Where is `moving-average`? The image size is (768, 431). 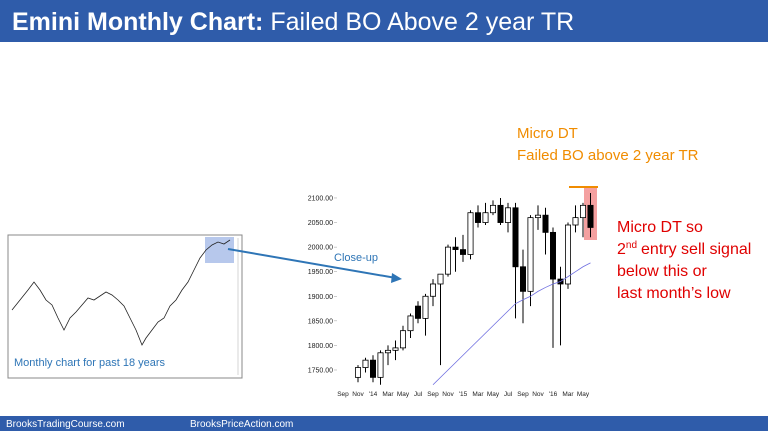 moving-average is located at coordinates (511, 324).